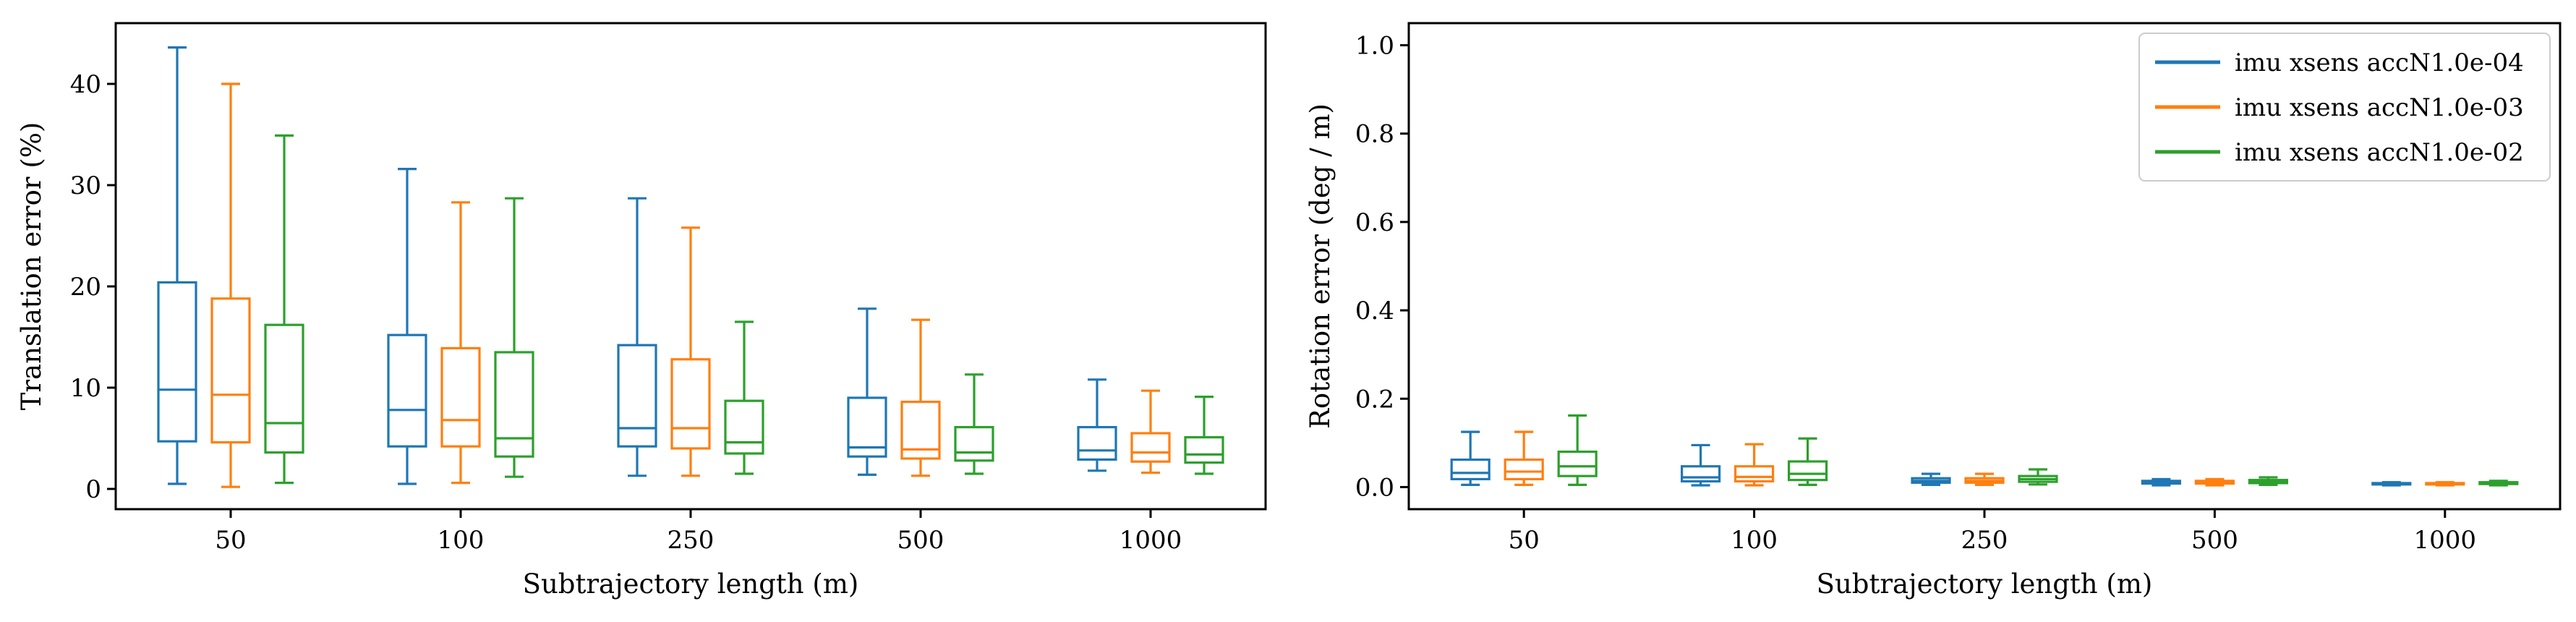 The width and height of the screenshot is (2576, 622). What do you see at coordinates (1374, 311) in the screenshot?
I see `y-tick-label: 0.4` at bounding box center [1374, 311].